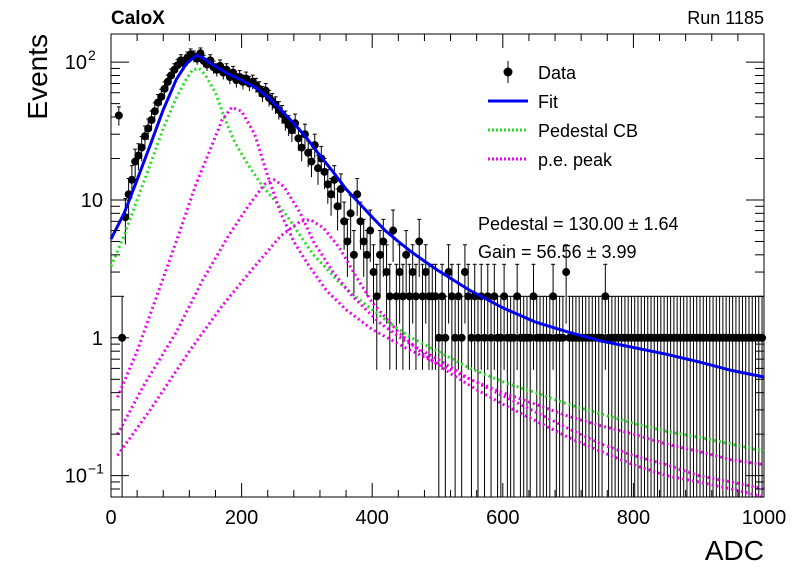 Image resolution: width=796 pixels, height=572 pixels. I want to click on y-tick-exponent: −1, so click(96, 469).